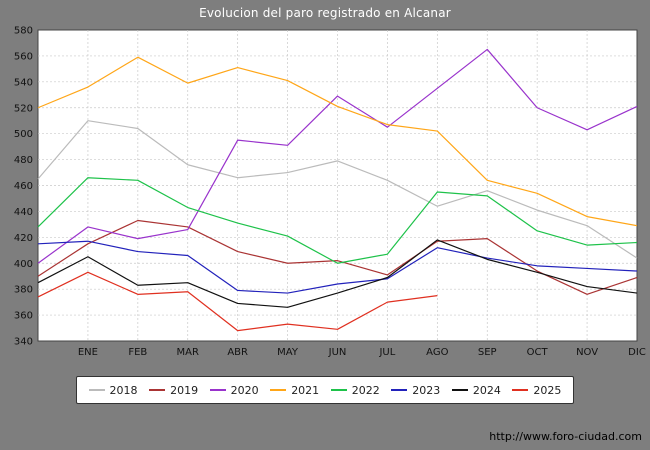  Describe the element at coordinates (325, 390) in the screenshot. I see `chart-legend: 2018 2019 2020 2021 2022 2023 2024 2025` at that location.